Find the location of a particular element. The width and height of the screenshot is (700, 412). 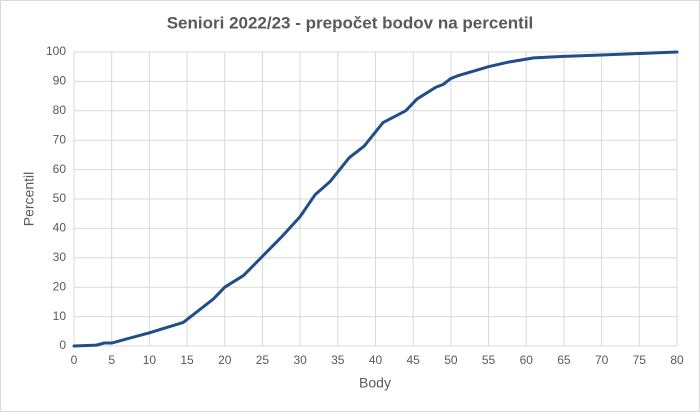

y-tick-label: 90 is located at coordinates (60, 81).